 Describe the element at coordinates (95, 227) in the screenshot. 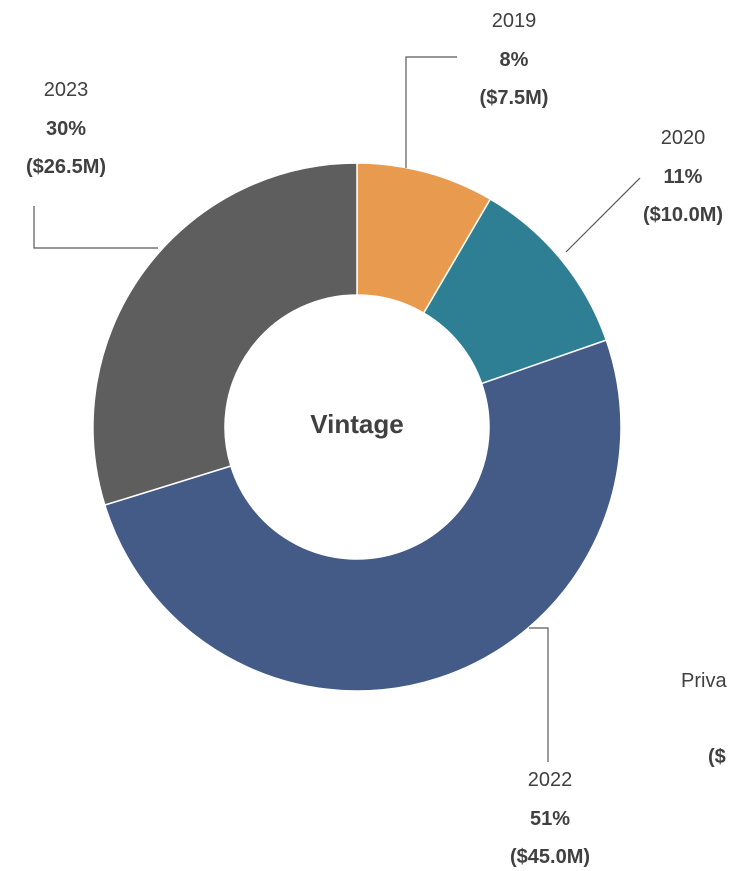

I see `leader-line-2023` at that location.